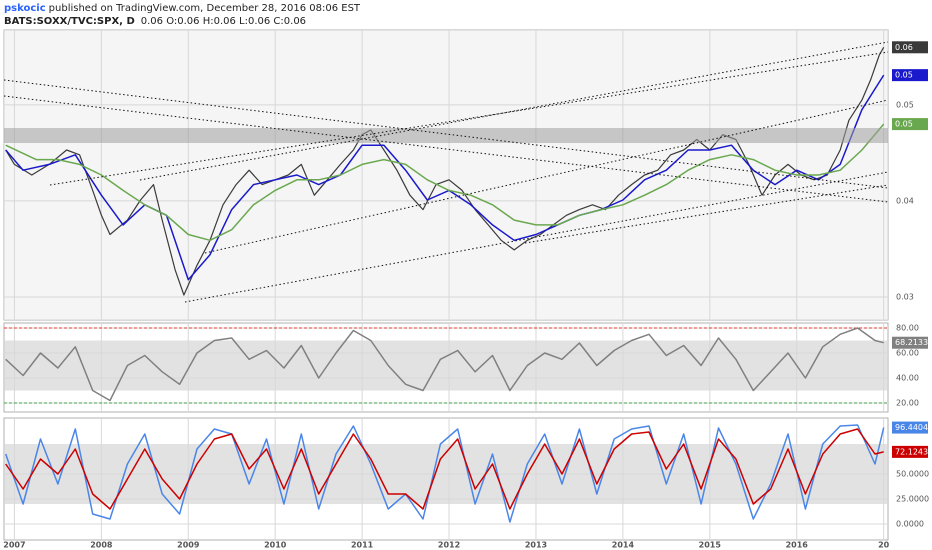  What do you see at coordinates (275, 545) in the screenshot?
I see `x-tick-label: 2010` at bounding box center [275, 545].